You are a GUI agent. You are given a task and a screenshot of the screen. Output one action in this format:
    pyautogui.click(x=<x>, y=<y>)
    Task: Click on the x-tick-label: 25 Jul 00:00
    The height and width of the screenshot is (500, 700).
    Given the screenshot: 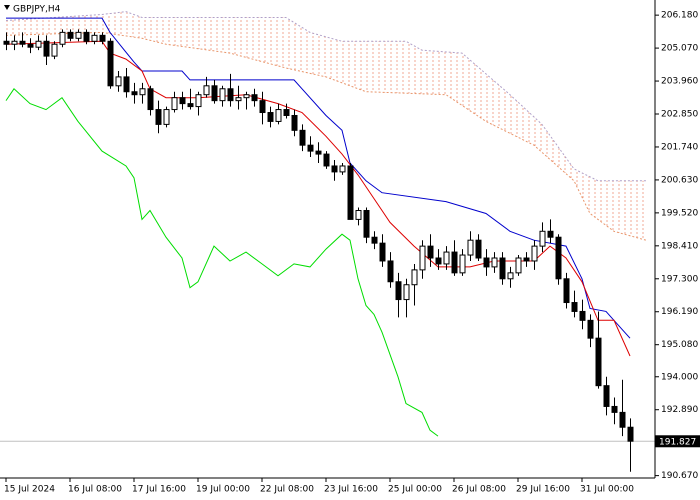 What is the action you would take?
    pyautogui.click(x=415, y=490)
    